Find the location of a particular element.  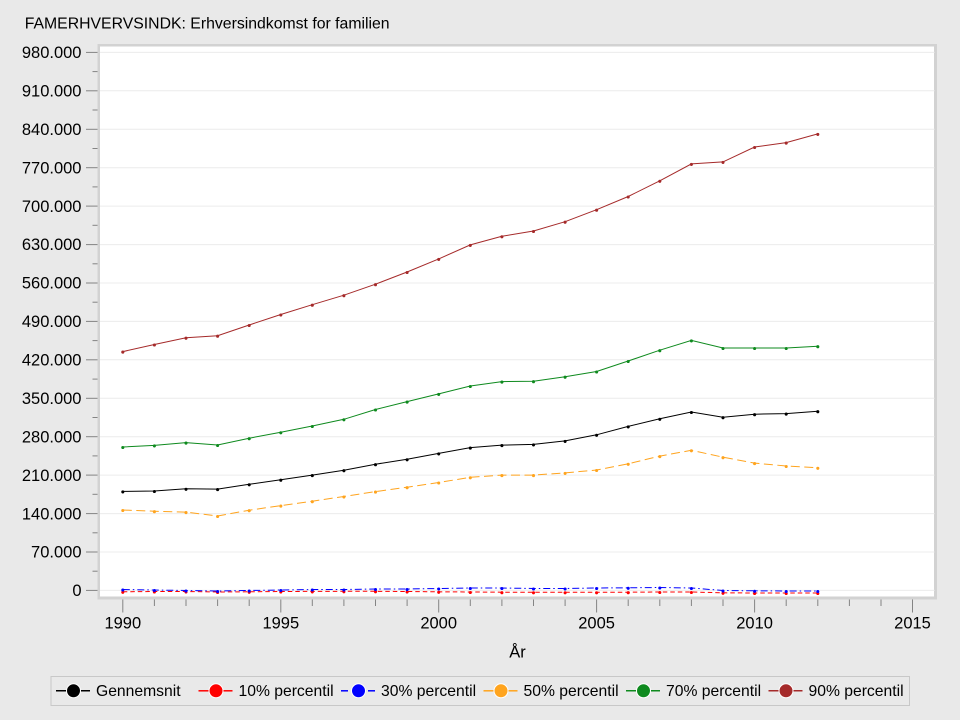

svg-text: 50% percentil is located at coordinates (571, 691).